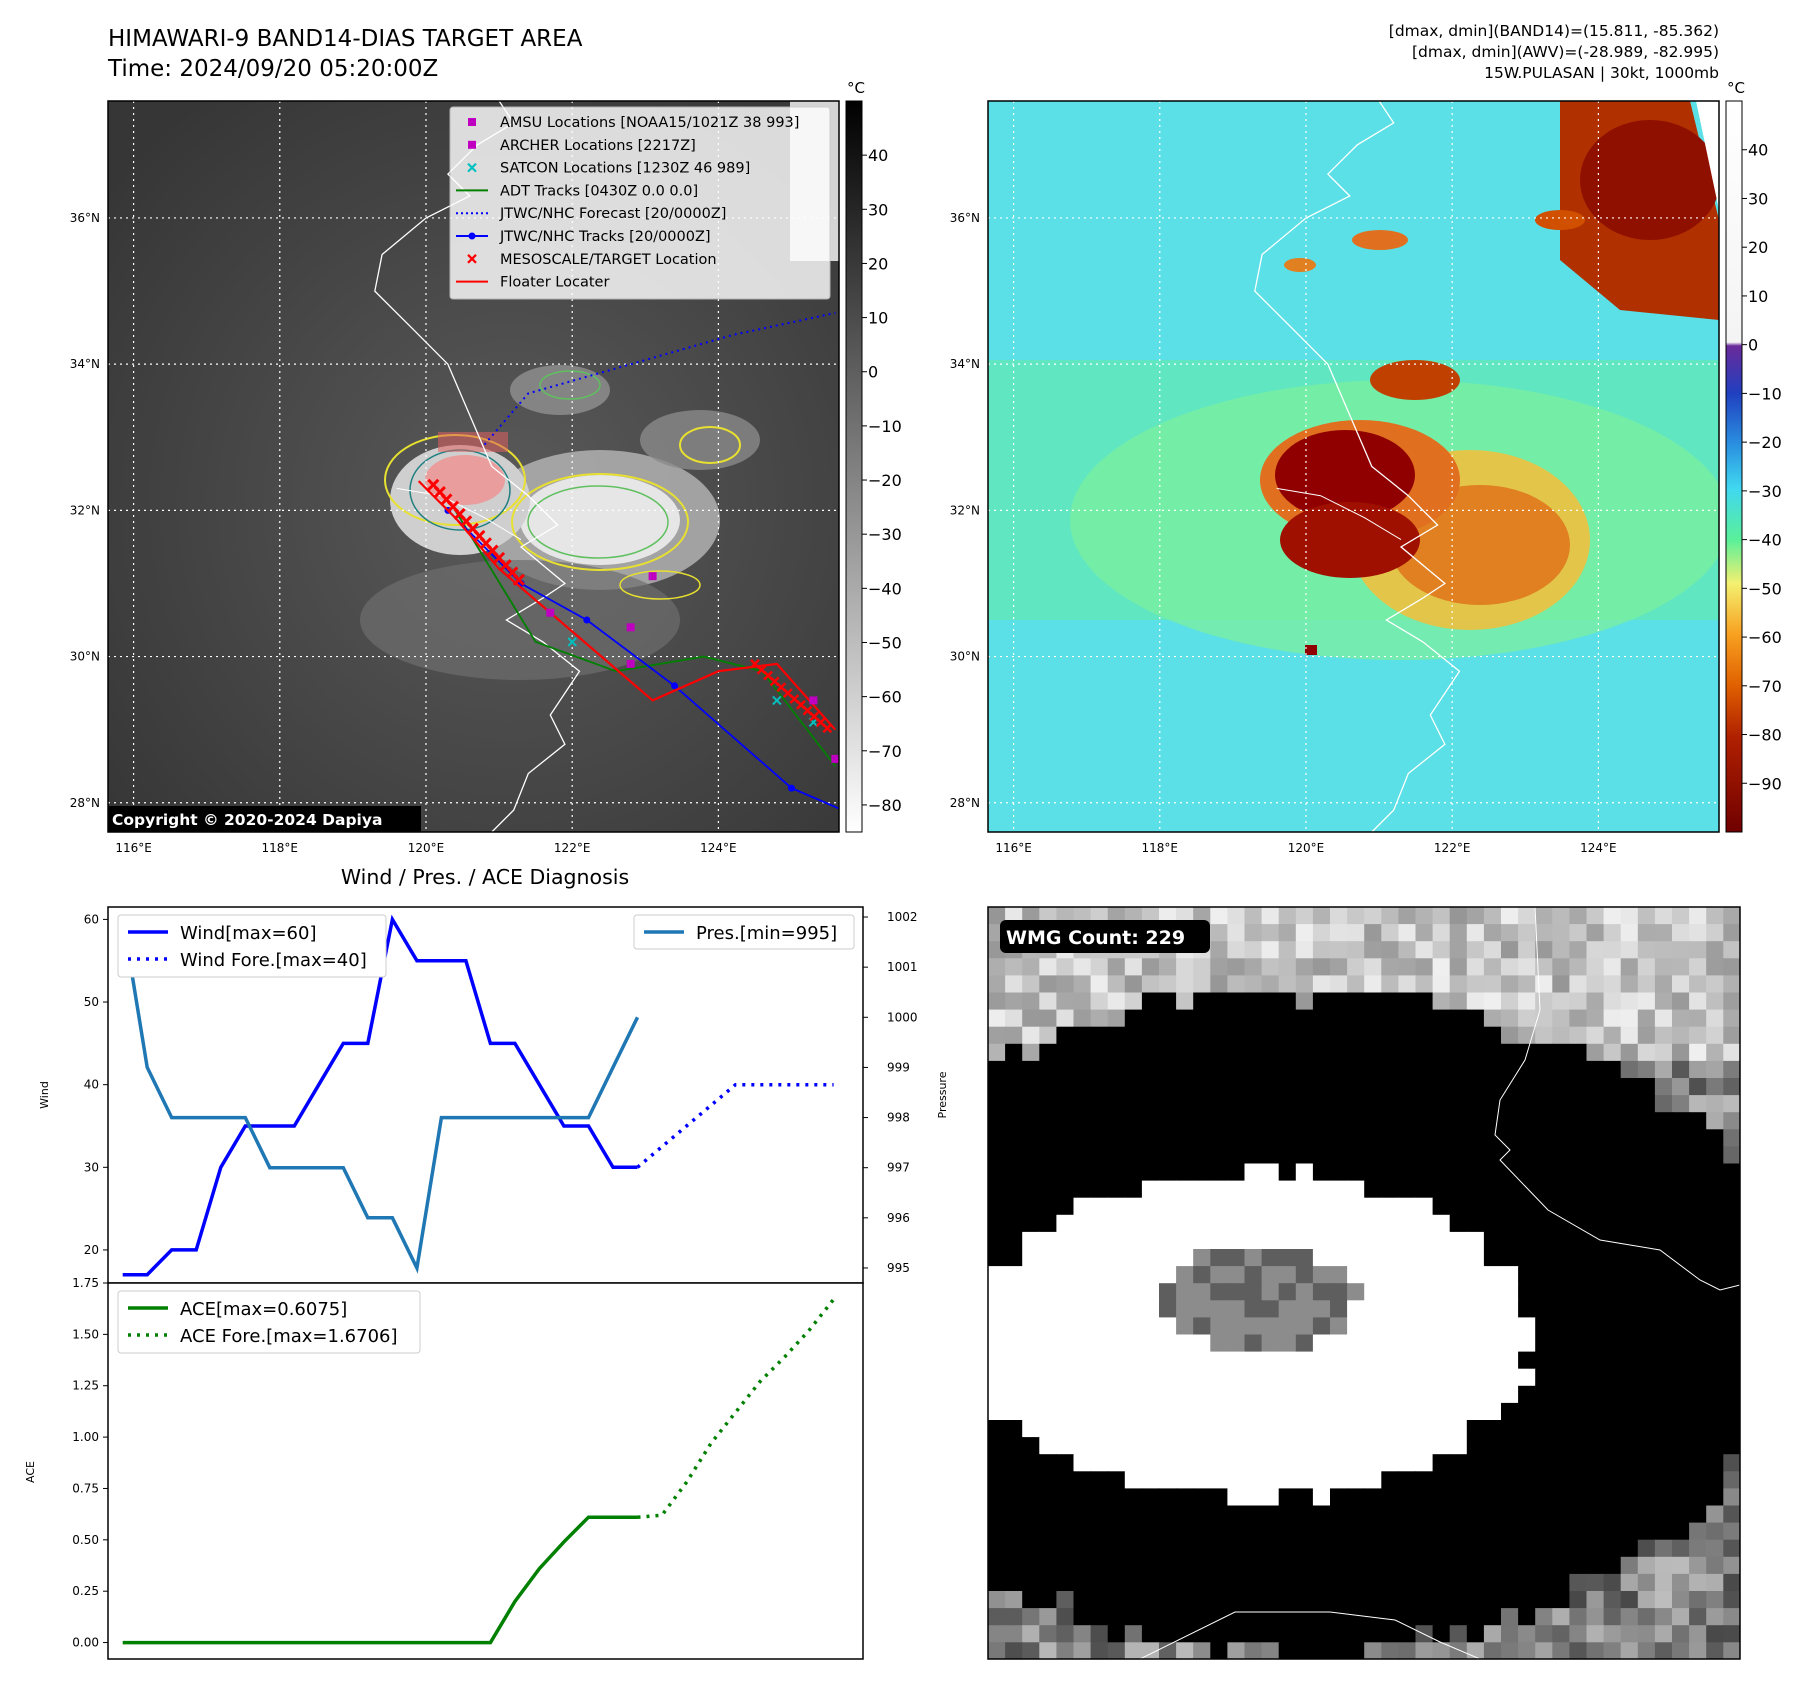  Describe the element at coordinates (599, 191) in the screenshot. I see `legend-label: ADT Tracks [0430Z 0.0 0.0]` at that location.